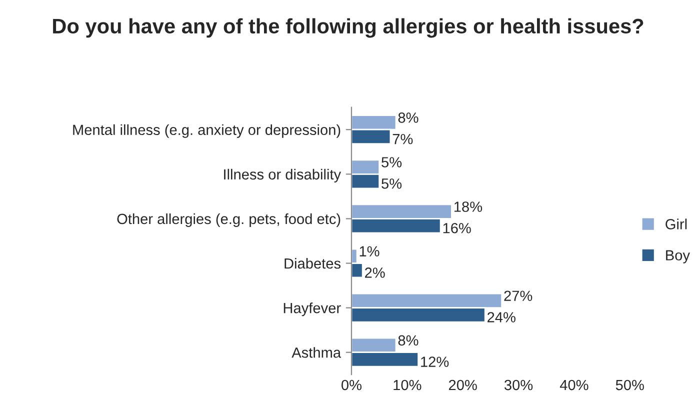 This screenshot has width=696, height=405. What do you see at coordinates (352, 385) in the screenshot?
I see `x-tick-label: 0%` at bounding box center [352, 385].